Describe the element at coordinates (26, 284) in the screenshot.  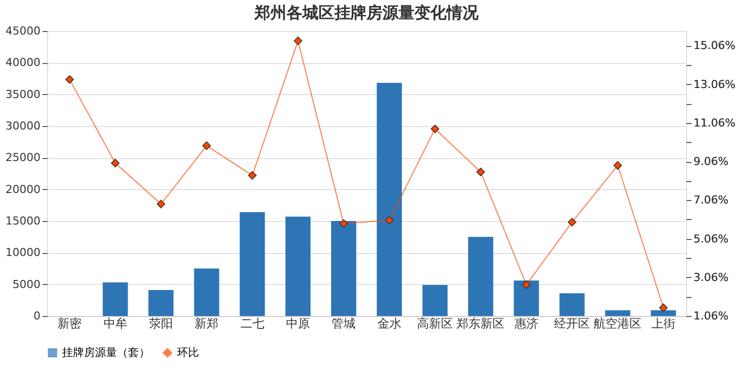
I see `y-tick-label: 5000` at that location.